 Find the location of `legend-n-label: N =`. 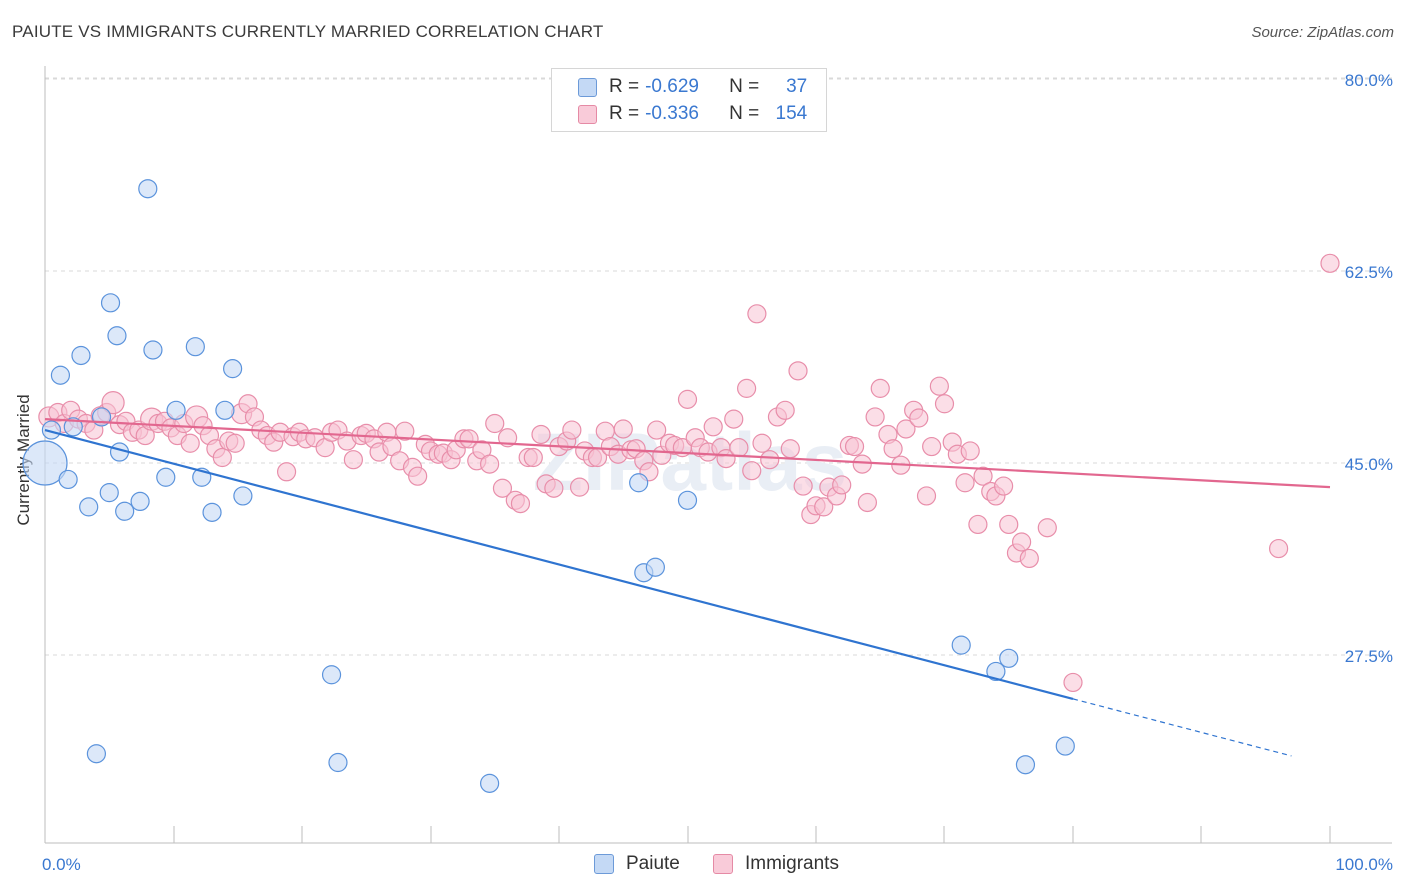

legend-n-label: N = is located at coordinates (744, 113).